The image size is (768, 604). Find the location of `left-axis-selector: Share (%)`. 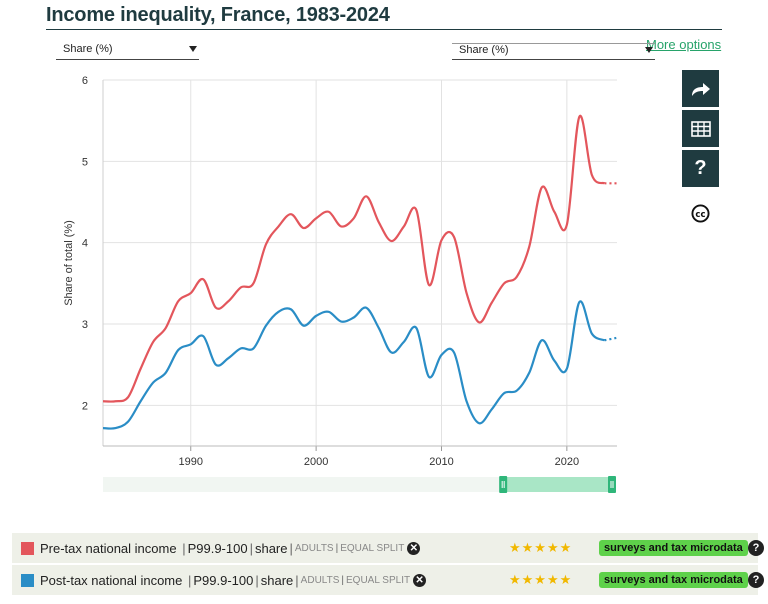

left-axis-selector: Share (%) is located at coordinates (127, 51).